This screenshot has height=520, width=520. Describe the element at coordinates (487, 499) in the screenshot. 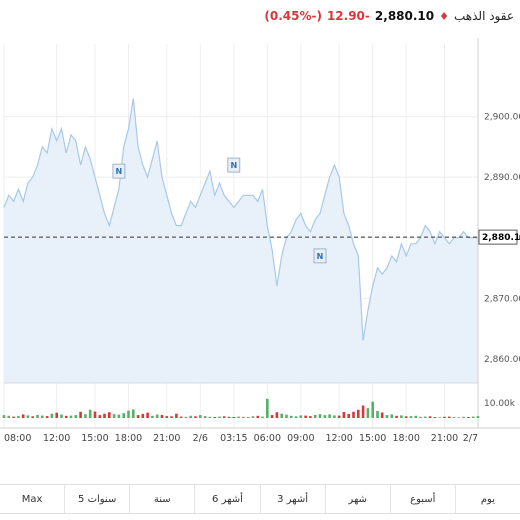

I see `range-button: يوم` at that location.